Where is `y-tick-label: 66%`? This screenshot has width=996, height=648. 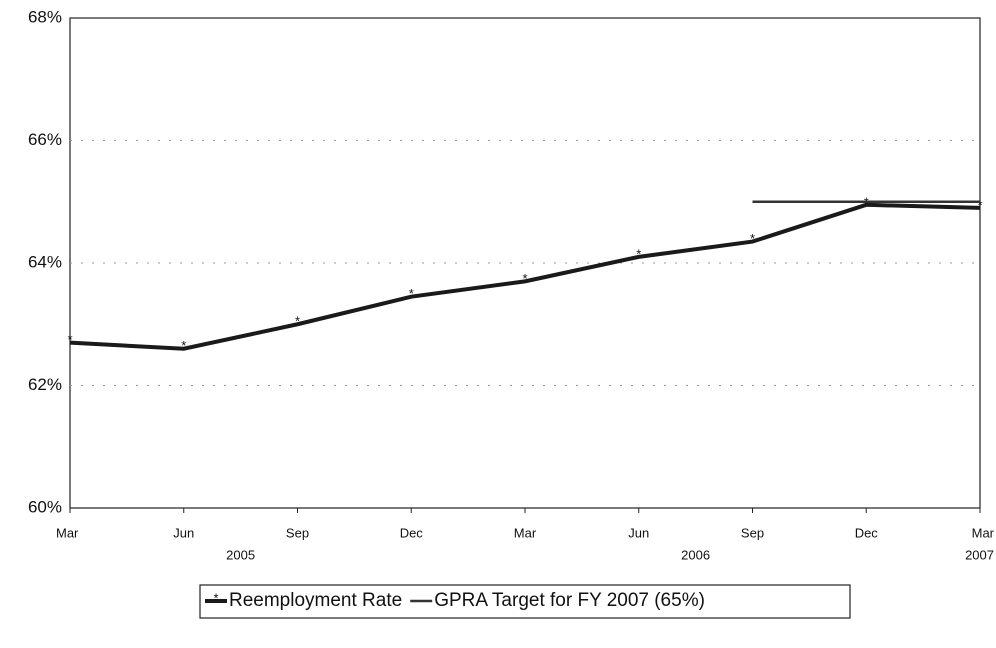
y-tick-label: 66% is located at coordinates (45, 139).